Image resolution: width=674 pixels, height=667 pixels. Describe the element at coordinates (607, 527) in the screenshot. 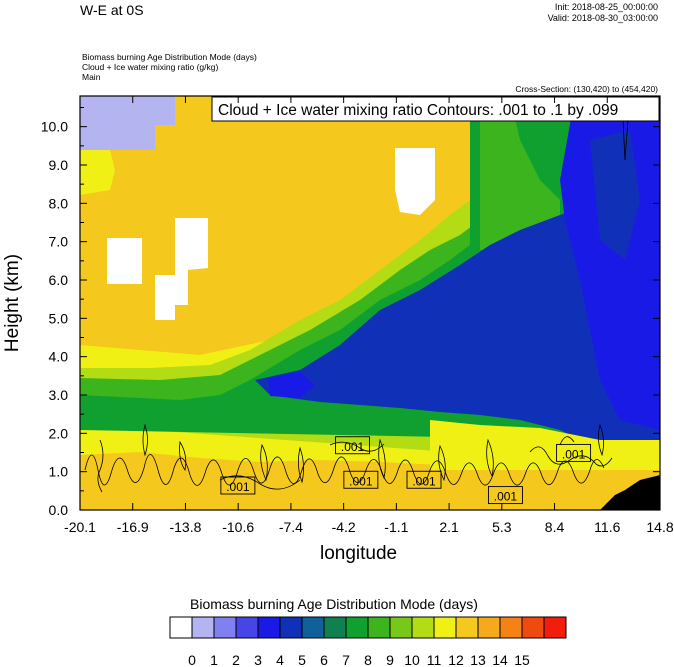

I see `x-tick-label: 11.6` at that location.